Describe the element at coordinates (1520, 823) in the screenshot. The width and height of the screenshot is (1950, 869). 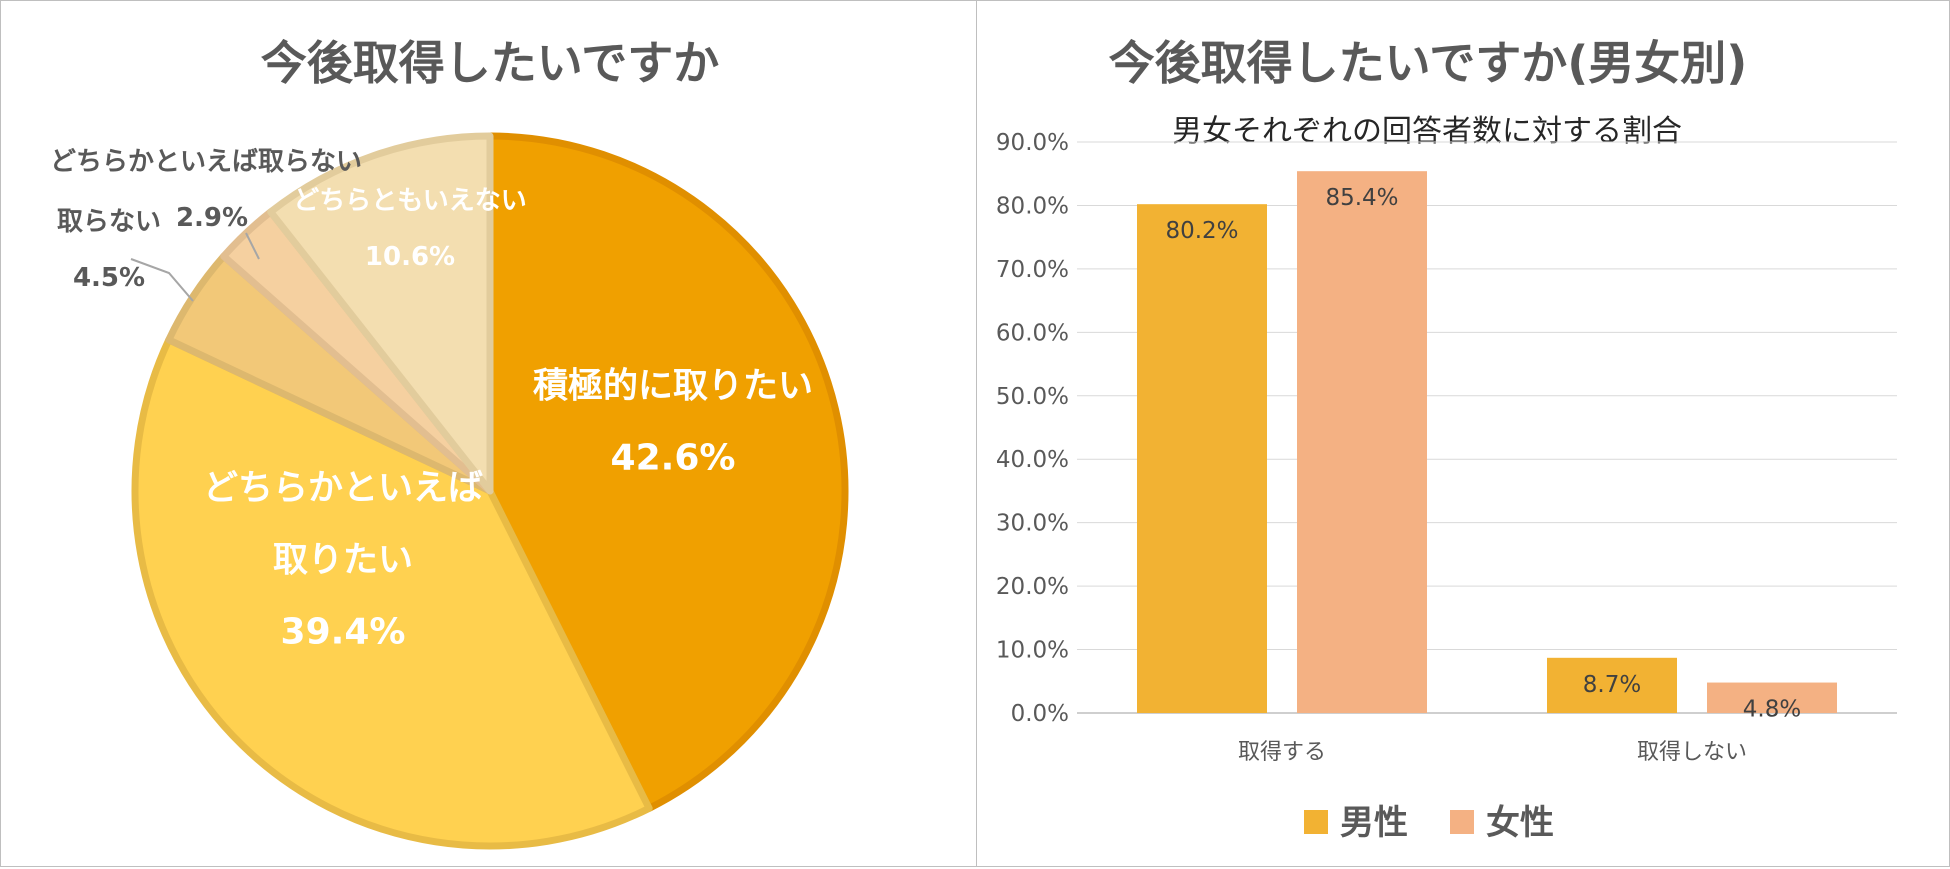
I see `legend-label: 女性` at that location.